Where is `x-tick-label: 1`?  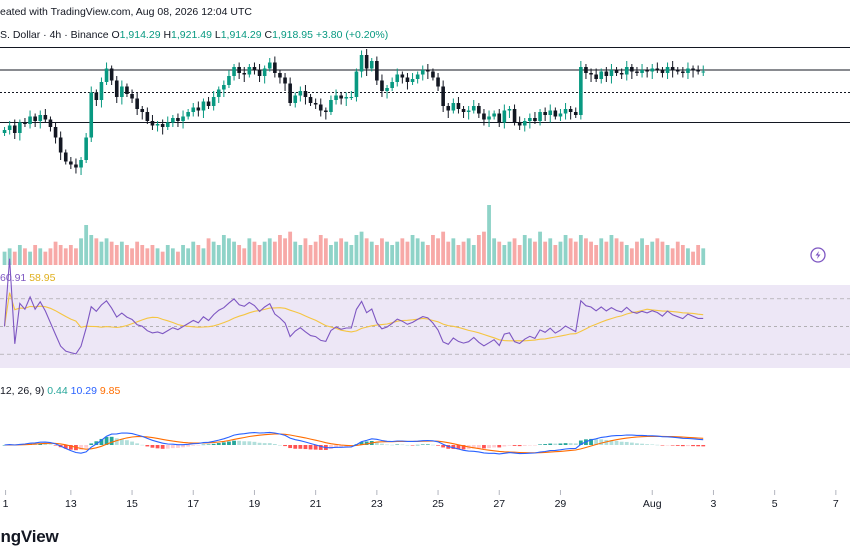
x-tick-label: 1 is located at coordinates (6, 504).